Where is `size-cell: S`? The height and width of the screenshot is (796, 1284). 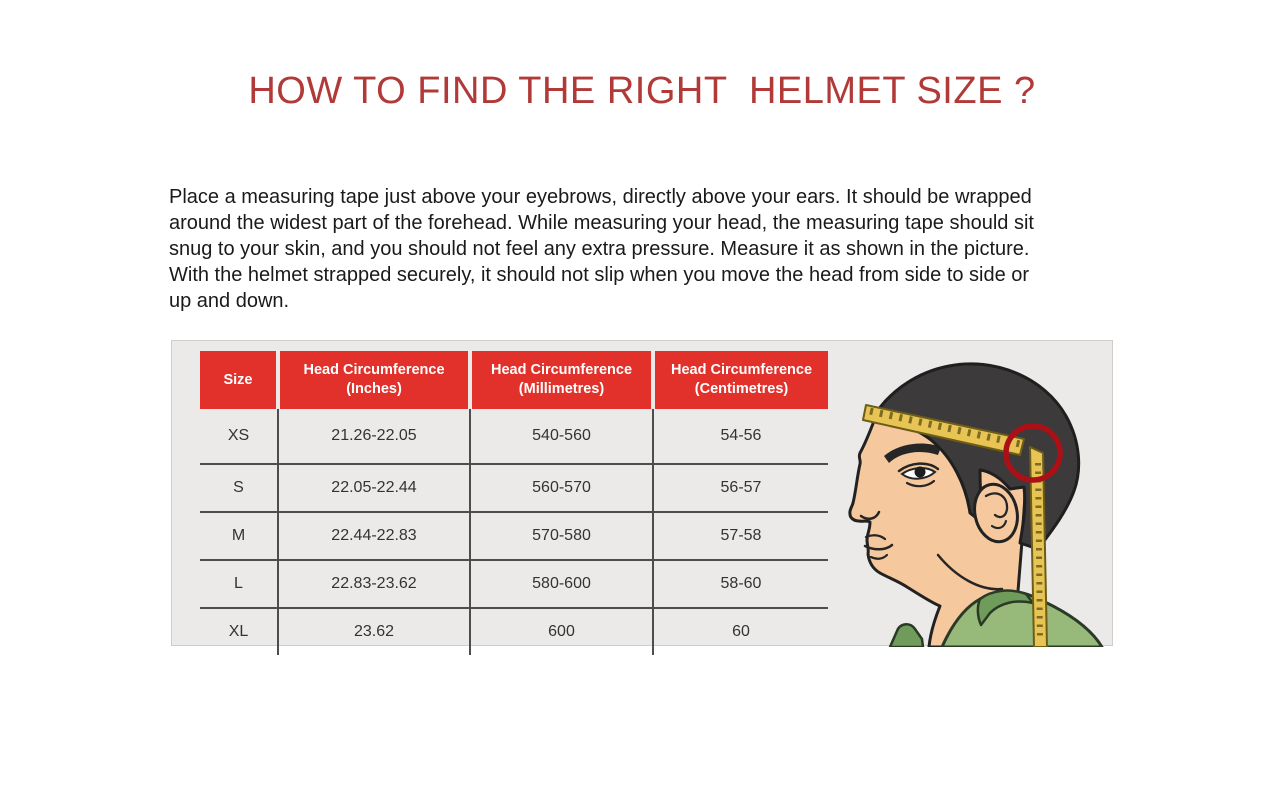 size-cell: S is located at coordinates (239, 487).